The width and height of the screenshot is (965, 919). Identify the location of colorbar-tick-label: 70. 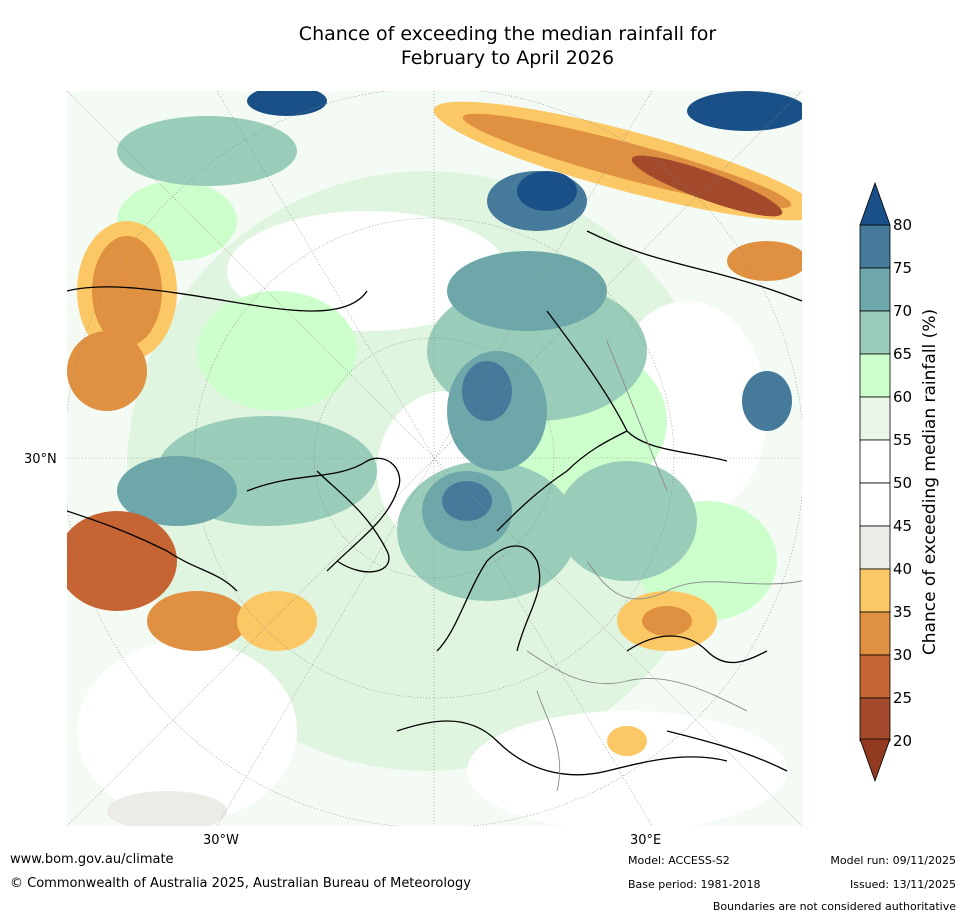
(903, 311).